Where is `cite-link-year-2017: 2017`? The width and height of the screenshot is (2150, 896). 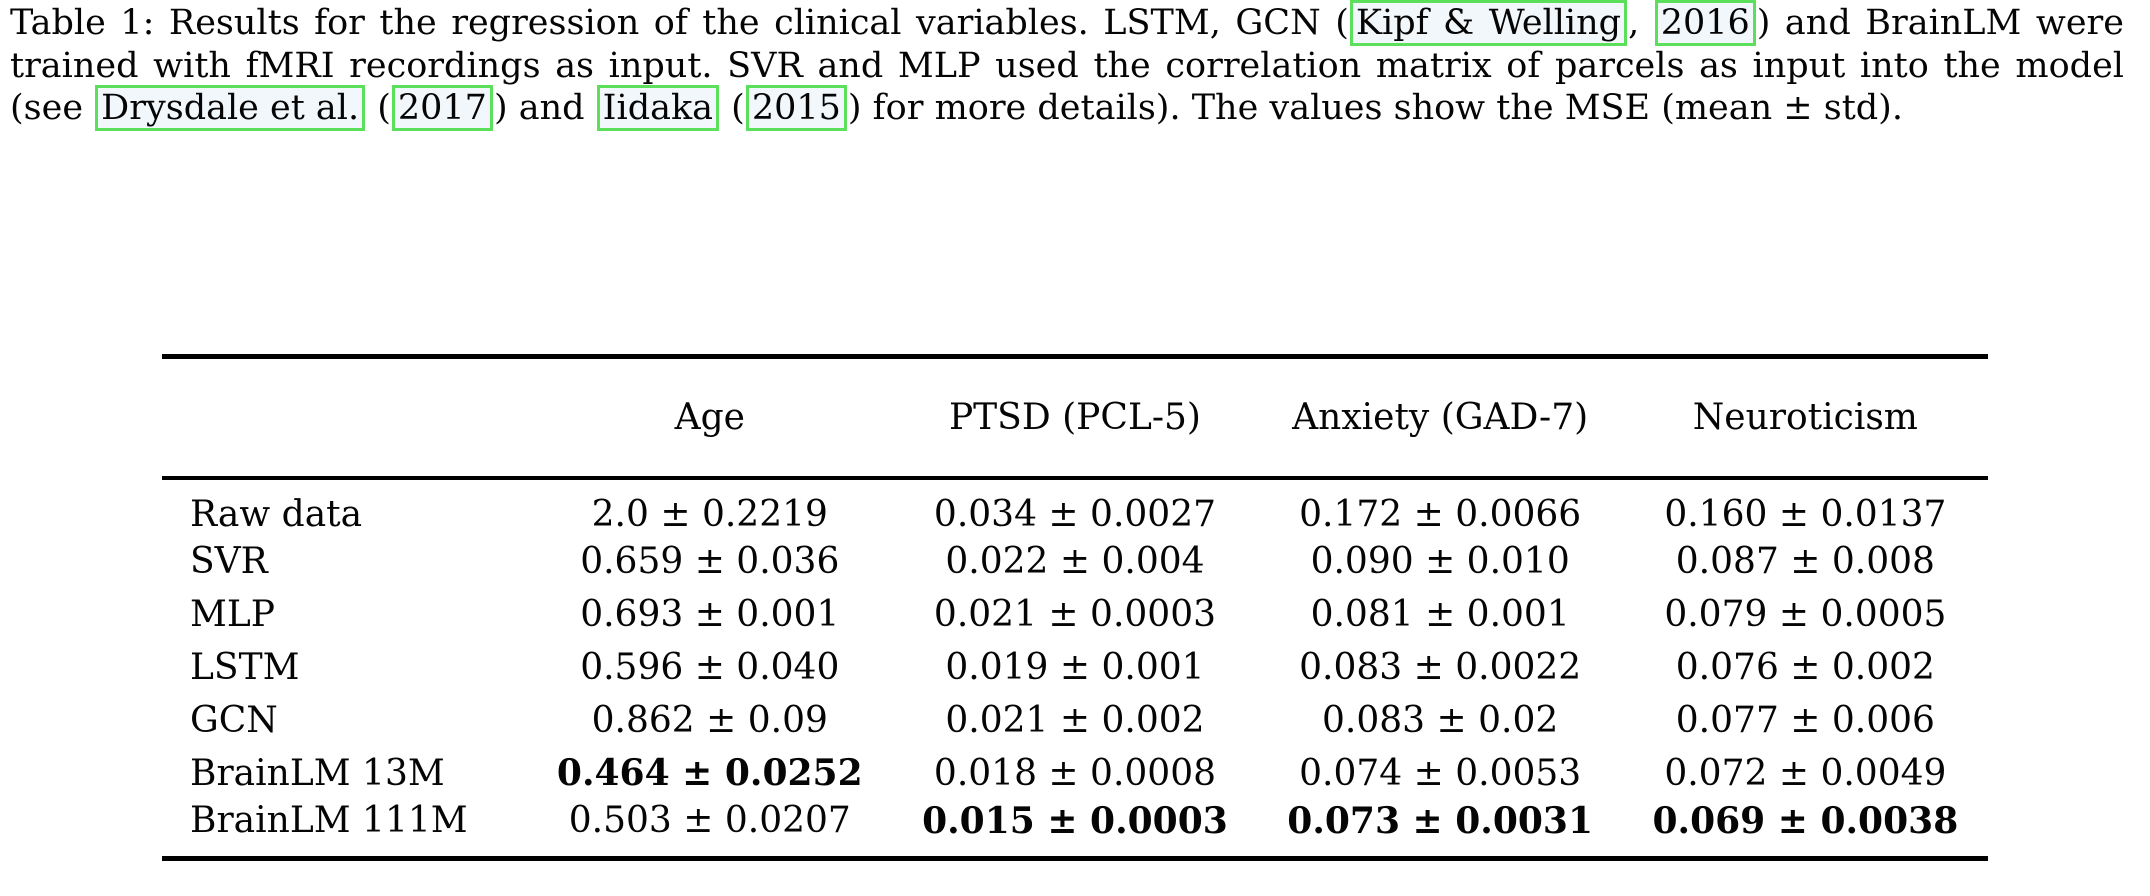 cite-link-year-2017: 2017 is located at coordinates (442, 108).